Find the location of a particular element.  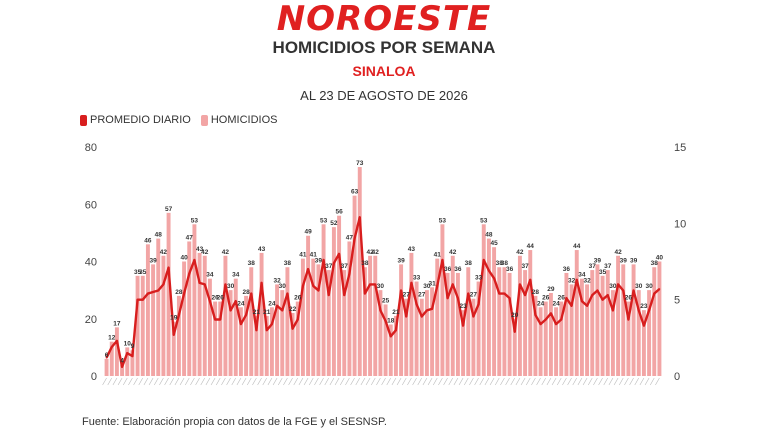

data-label: 56 is located at coordinates (339, 212).